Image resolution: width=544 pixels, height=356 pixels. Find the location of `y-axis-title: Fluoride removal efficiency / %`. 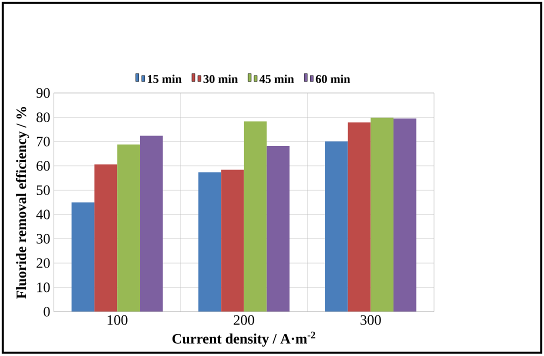

y-axis-title: Fluoride removal efficiency / % is located at coordinates (23, 203).